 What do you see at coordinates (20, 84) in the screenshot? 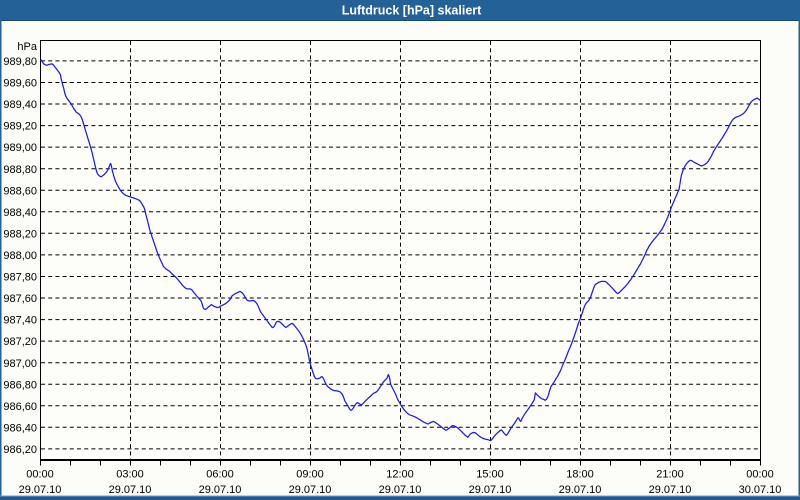
I see `svg-text: 989,60` at bounding box center [20, 84].